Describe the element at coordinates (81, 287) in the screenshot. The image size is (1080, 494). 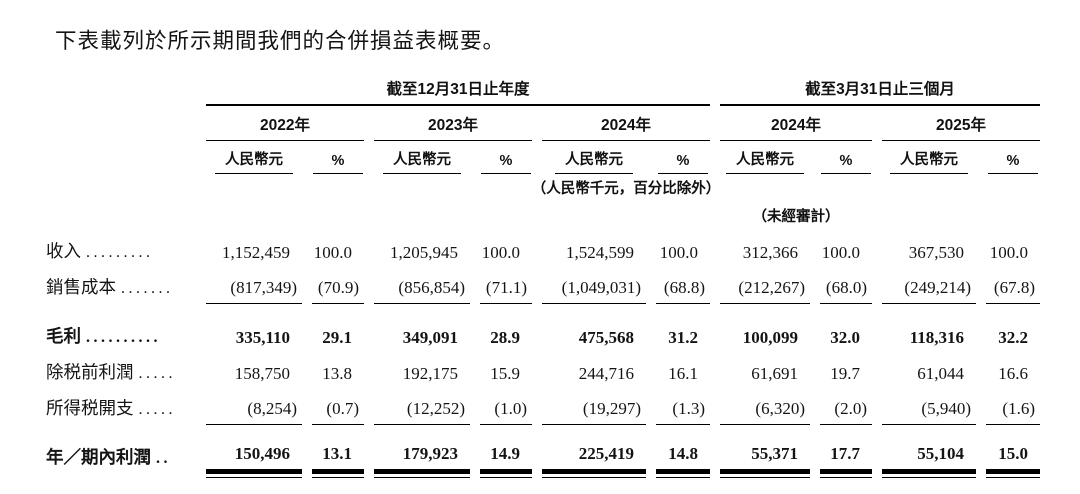
I see `row-label-text: 銷售成本` at that location.